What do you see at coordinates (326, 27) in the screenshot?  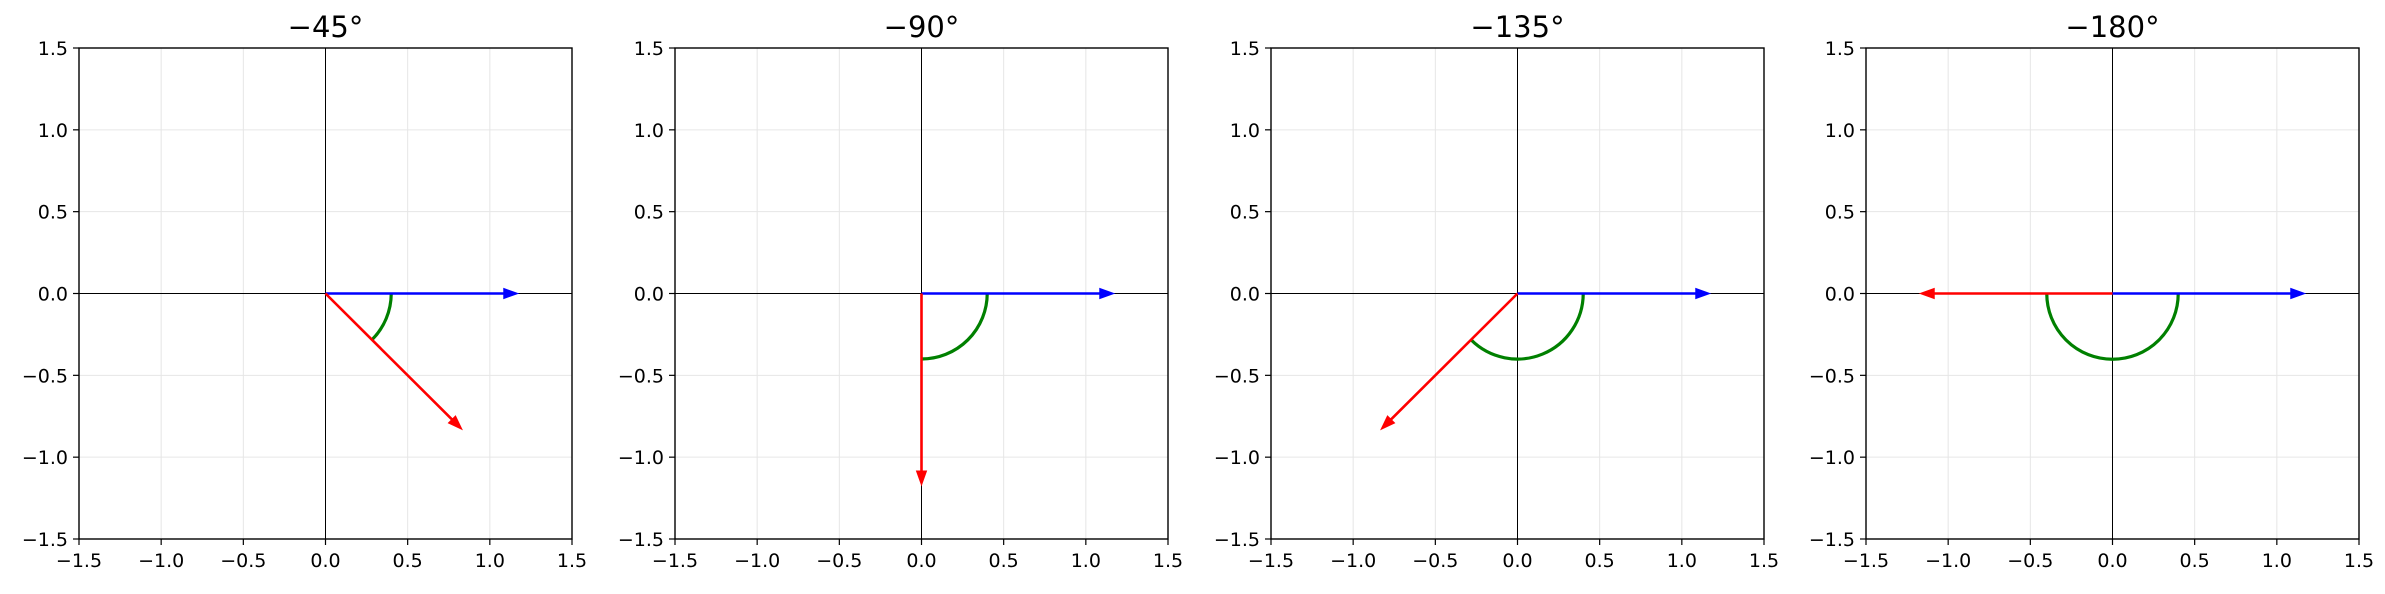 I see `chart-title: −45°` at bounding box center [326, 27].